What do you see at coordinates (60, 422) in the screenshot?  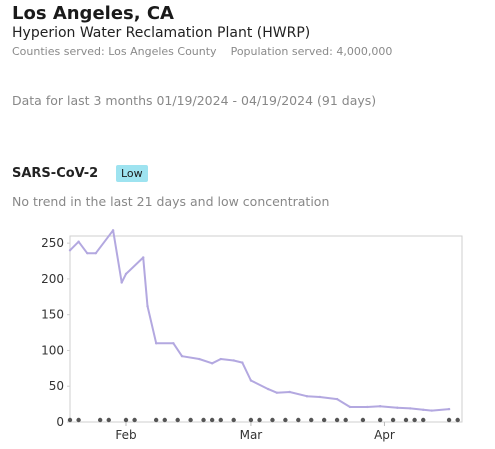 I see `y-tick-label: 0` at bounding box center [60, 422].